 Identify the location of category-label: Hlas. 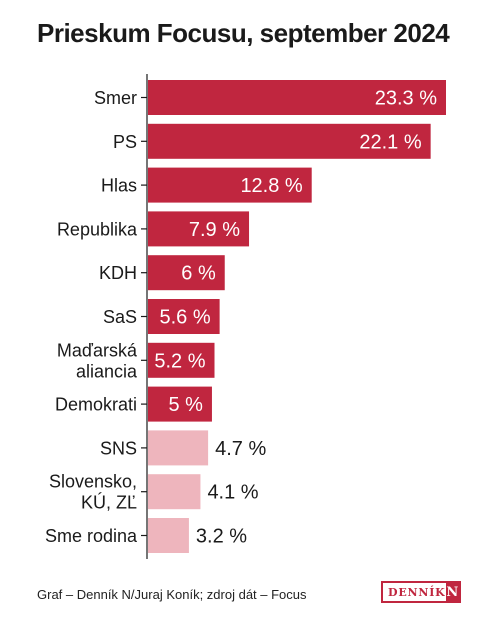
(119, 186).